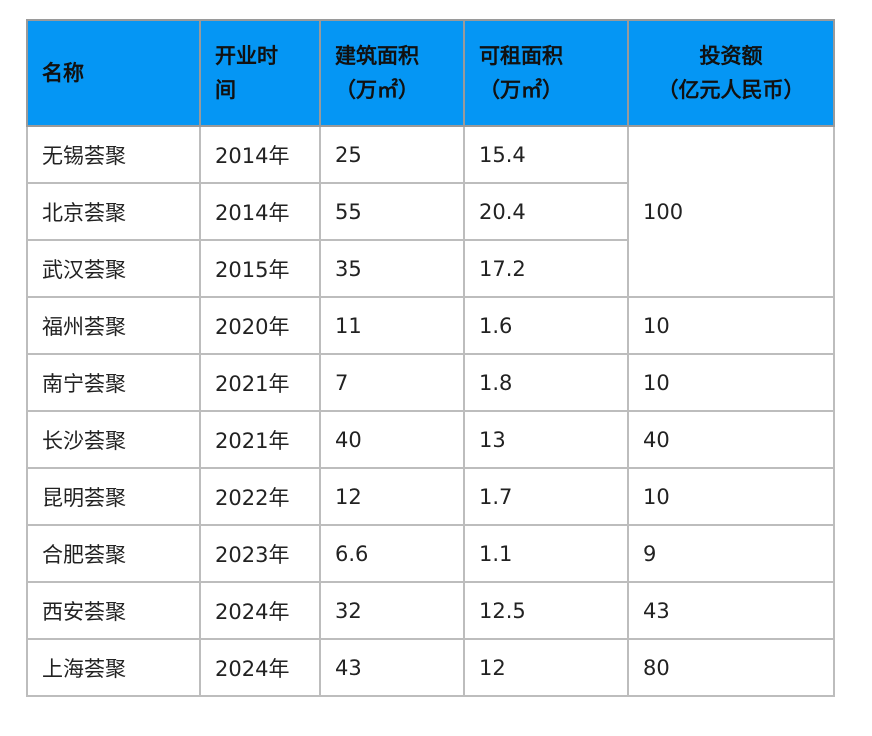 The width and height of the screenshot is (872, 736). Describe the element at coordinates (113, 553) in the screenshot. I see `cell-name: 合肥荟聚` at that location.